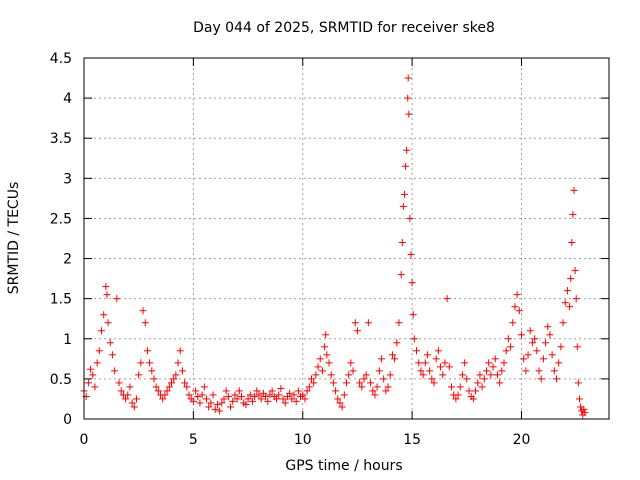 Image resolution: width=640 pixels, height=480 pixels. What do you see at coordinates (61, 380) in the screenshot?
I see `y-tick-label: 0.5` at bounding box center [61, 380].